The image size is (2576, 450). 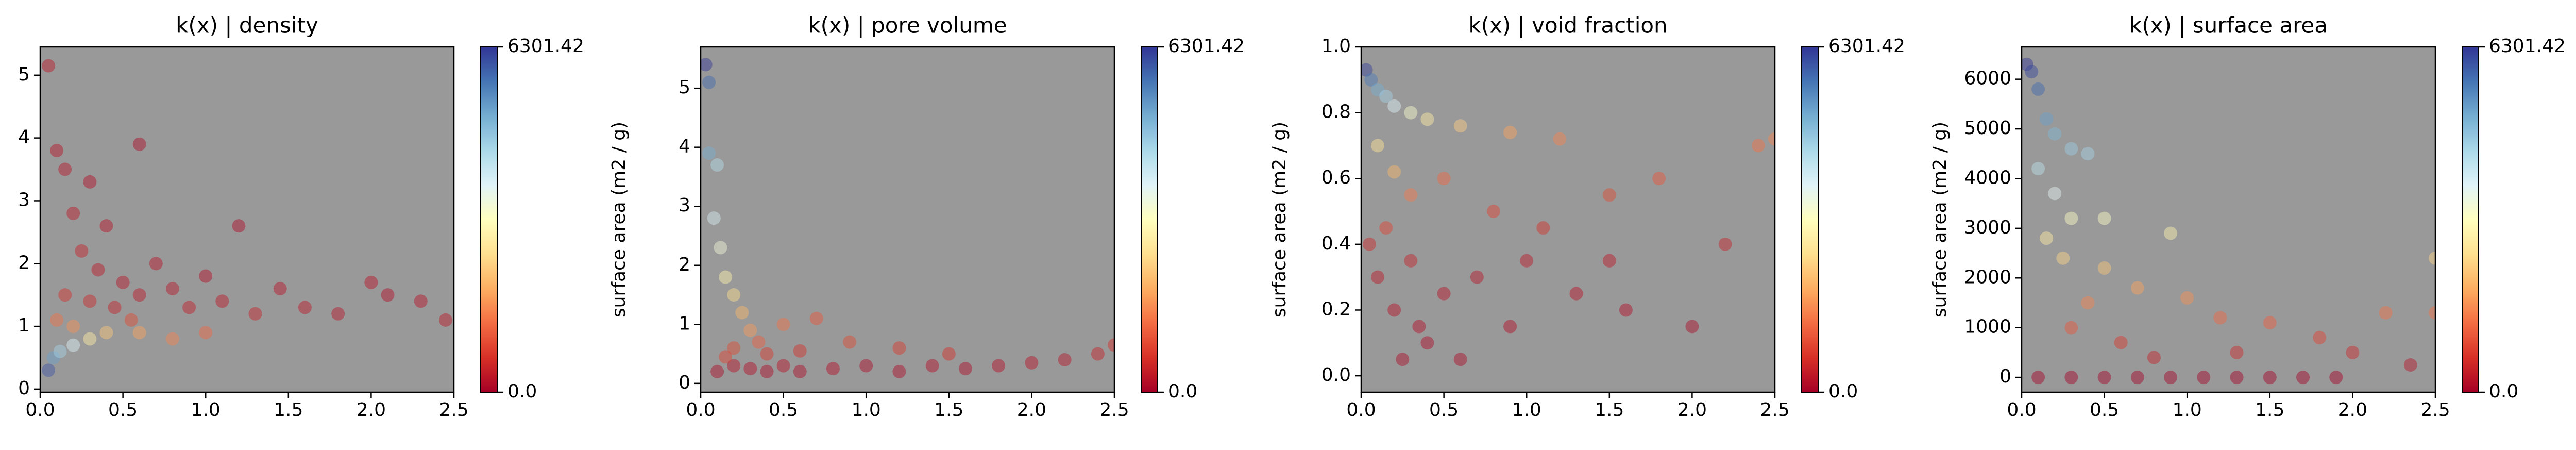 What do you see at coordinates (1336, 375) in the screenshot?
I see `y-tick-label: 0.0` at bounding box center [1336, 375].